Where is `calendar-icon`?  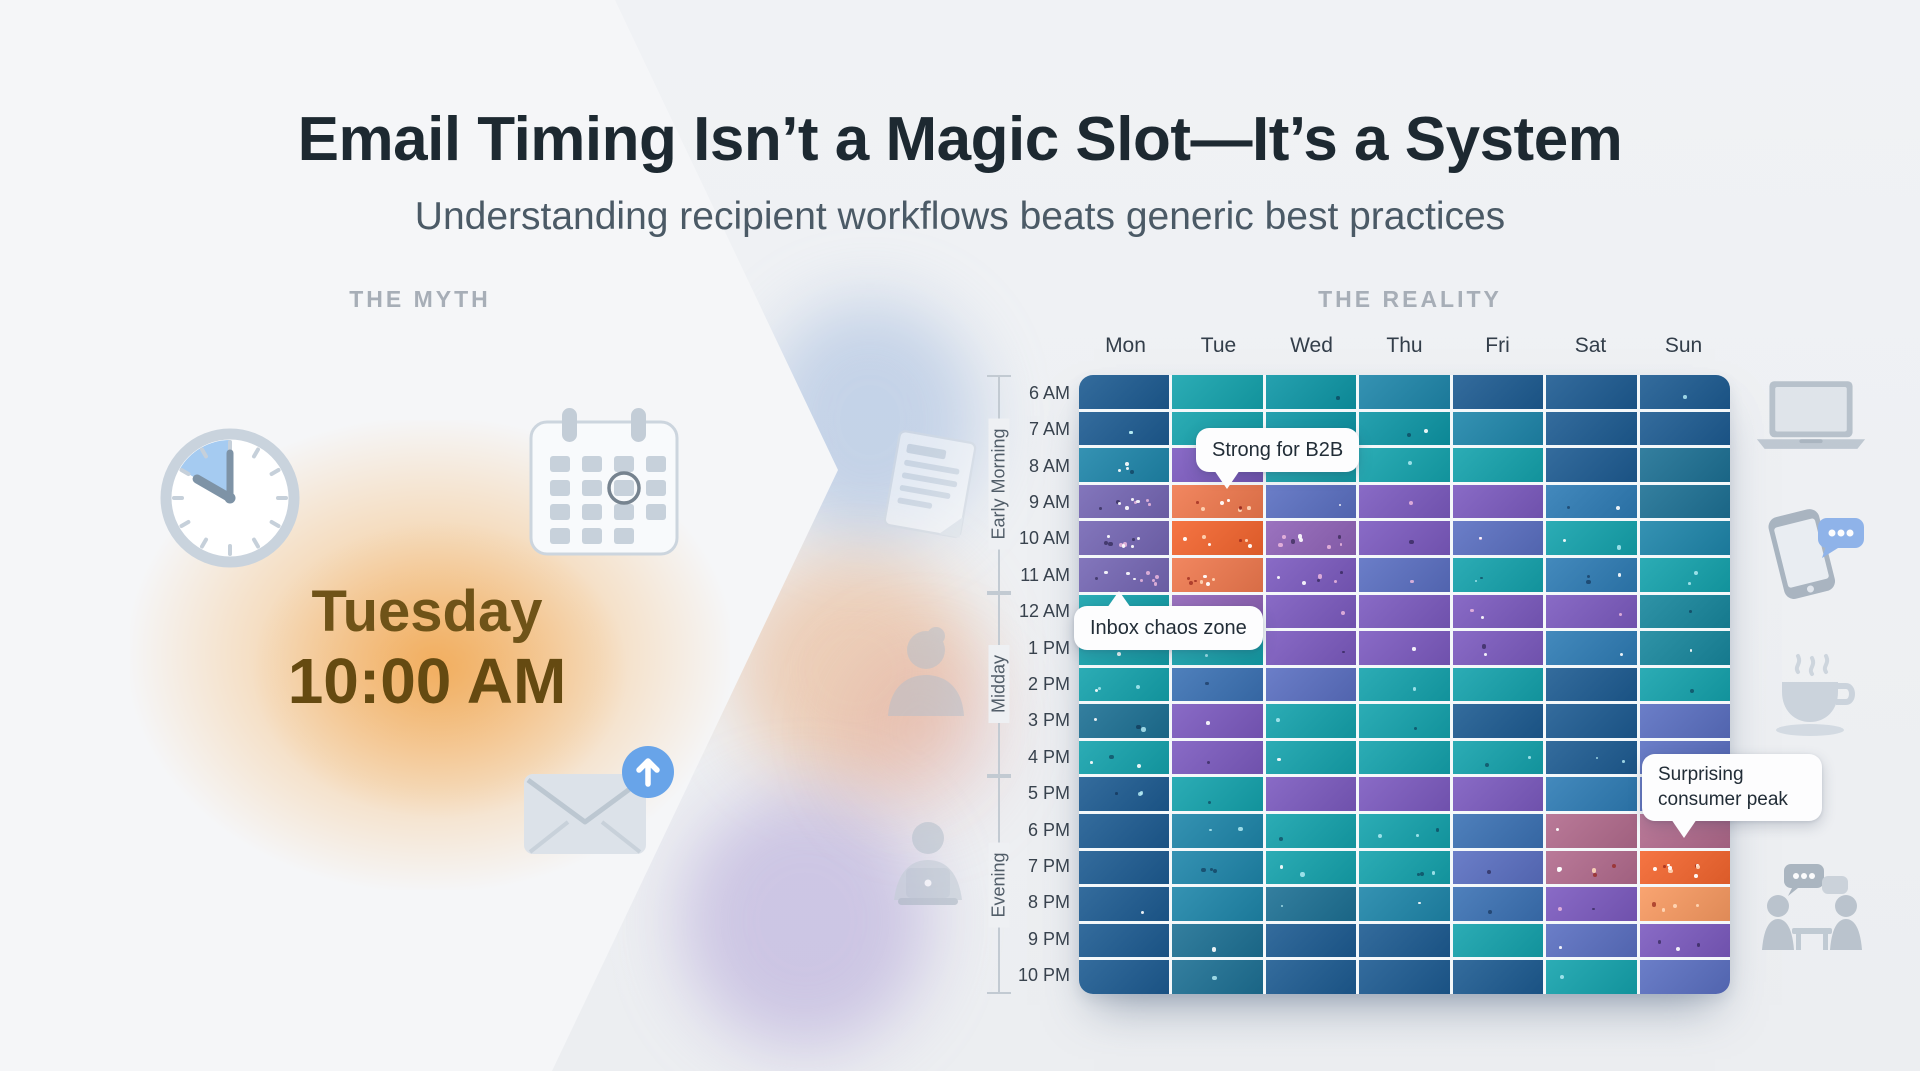 calendar-icon is located at coordinates (604, 483).